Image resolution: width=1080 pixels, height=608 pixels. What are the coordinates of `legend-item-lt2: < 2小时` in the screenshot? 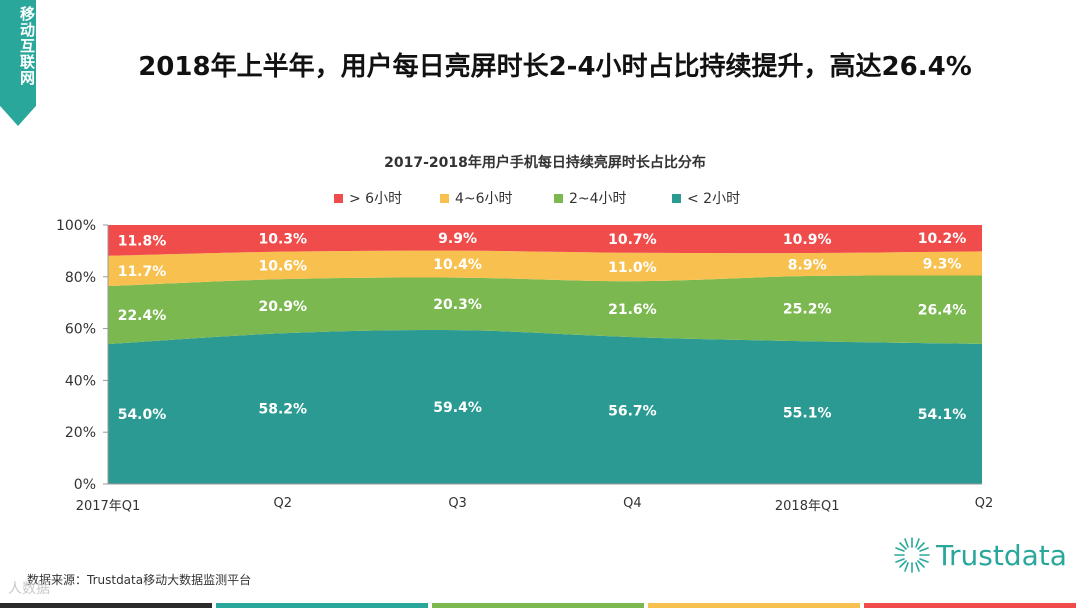 It's located at (706, 198).